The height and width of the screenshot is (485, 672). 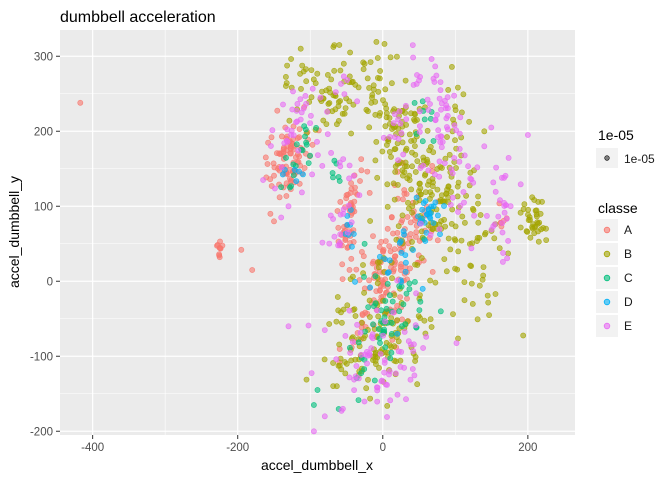 I want to click on y-tick-label: -100, so click(x=41, y=357).